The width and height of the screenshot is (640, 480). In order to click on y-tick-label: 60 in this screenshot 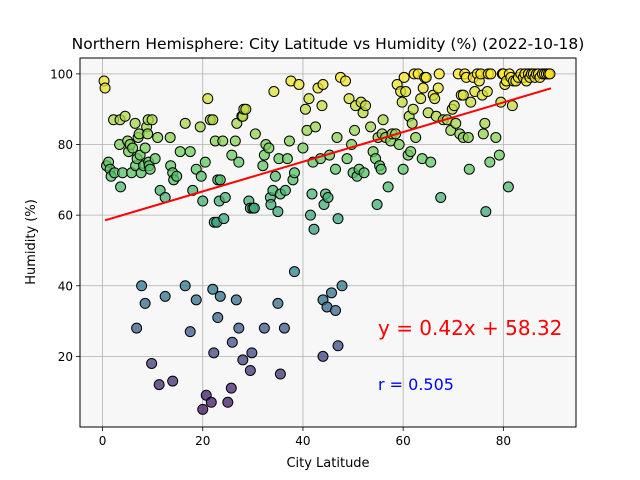, I will do `click(65, 216)`.